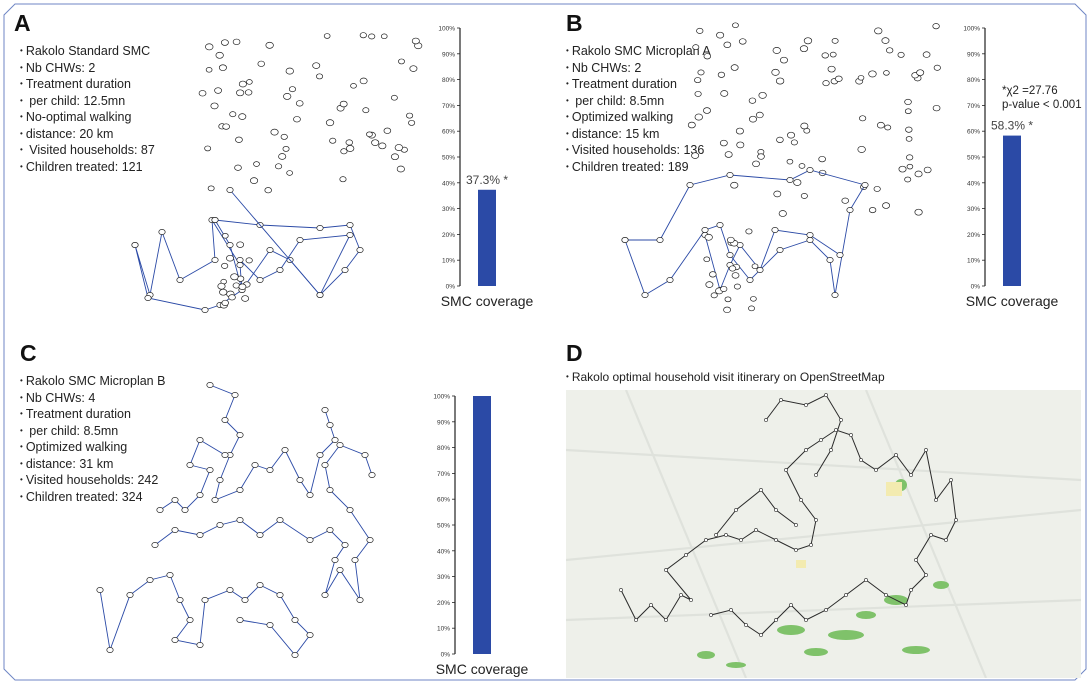 Image resolution: width=1092 pixels, height=686 pixels. What do you see at coordinates (487, 301) in the screenshot?
I see `x-axis-label: SMC coverage` at bounding box center [487, 301].